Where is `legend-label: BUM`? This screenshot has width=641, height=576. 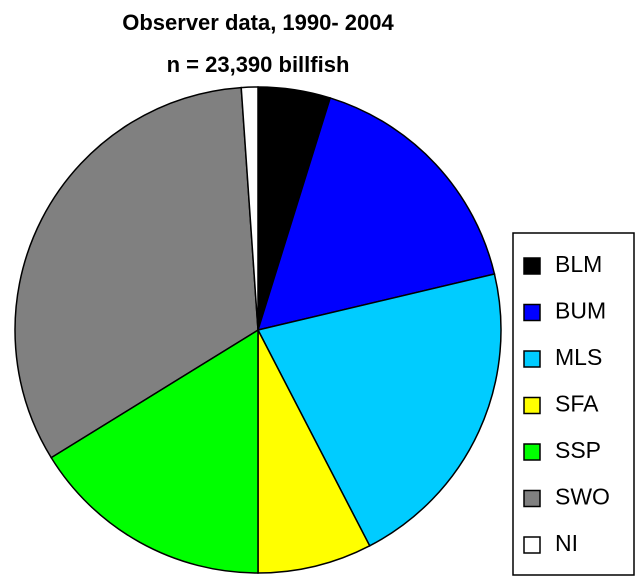
legend-label: BUM is located at coordinates (580, 311).